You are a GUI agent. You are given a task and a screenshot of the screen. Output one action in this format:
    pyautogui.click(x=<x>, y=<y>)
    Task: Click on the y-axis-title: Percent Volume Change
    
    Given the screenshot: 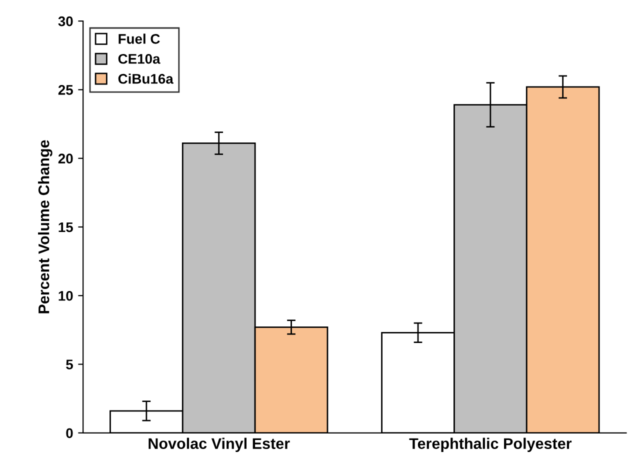 What is the action you would take?
    pyautogui.click(x=45, y=227)
    